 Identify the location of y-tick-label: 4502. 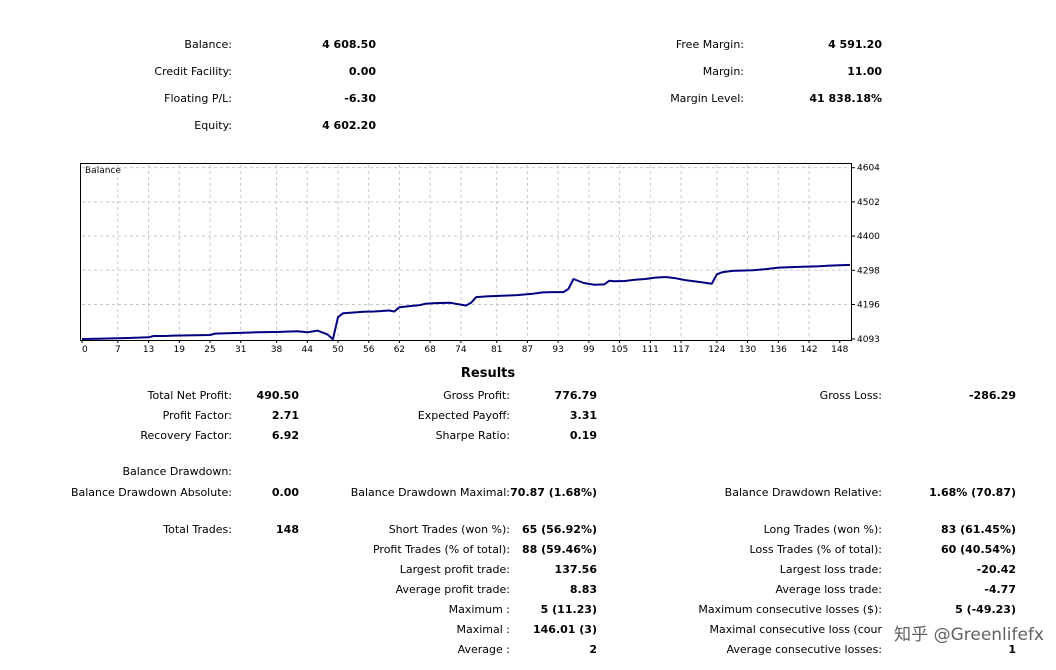
(868, 203).